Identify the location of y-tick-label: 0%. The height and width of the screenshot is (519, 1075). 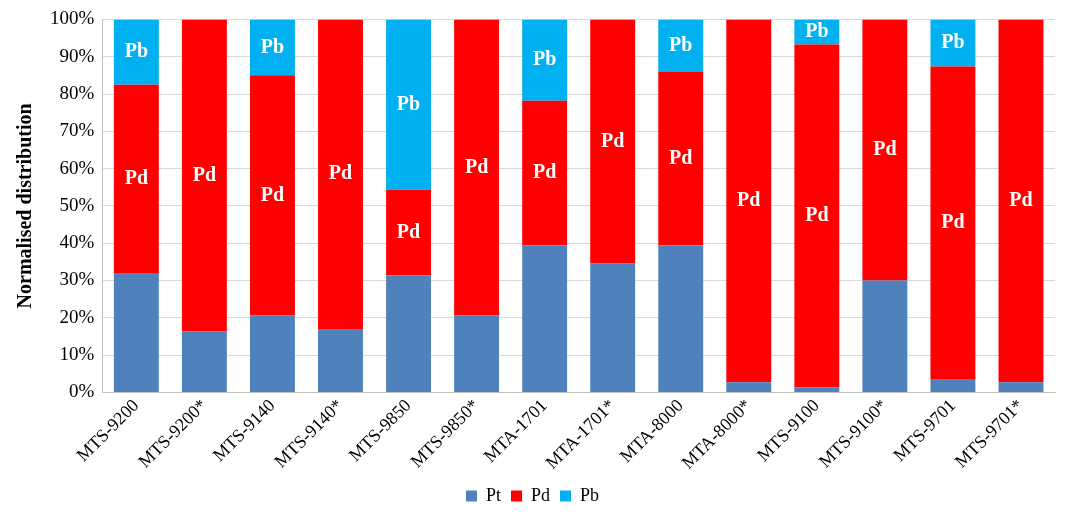
(82, 391).